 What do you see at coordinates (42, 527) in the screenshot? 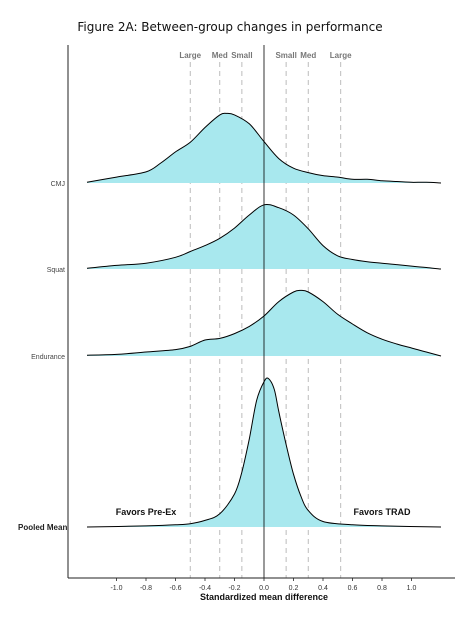
I see `category-label-pooled-mean: Pooled Mean` at bounding box center [42, 527].